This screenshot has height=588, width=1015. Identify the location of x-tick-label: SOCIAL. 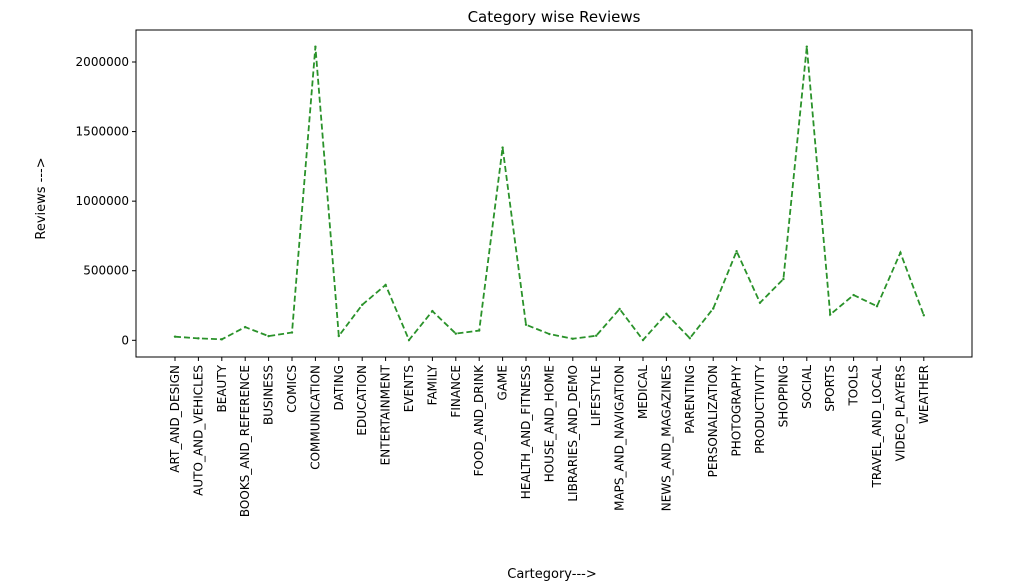
(807, 387).